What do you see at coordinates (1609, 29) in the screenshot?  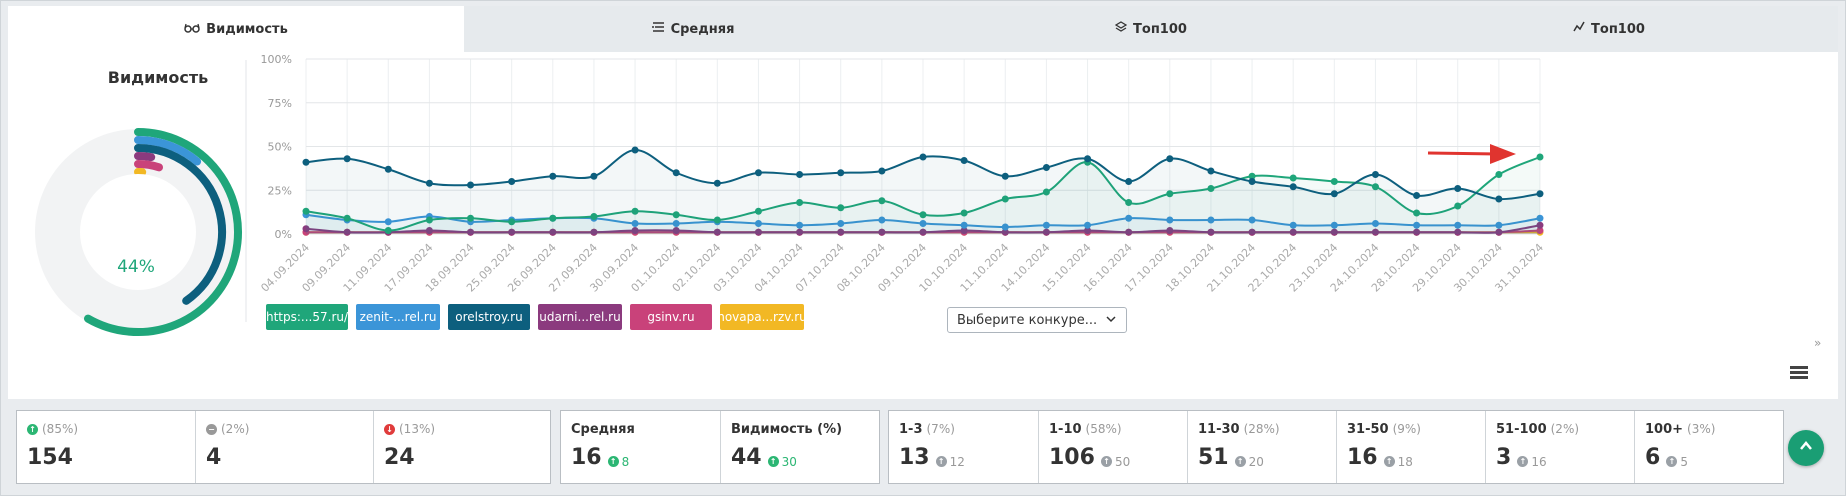 I see `tab-top100-trend: Топ100` at bounding box center [1609, 29].